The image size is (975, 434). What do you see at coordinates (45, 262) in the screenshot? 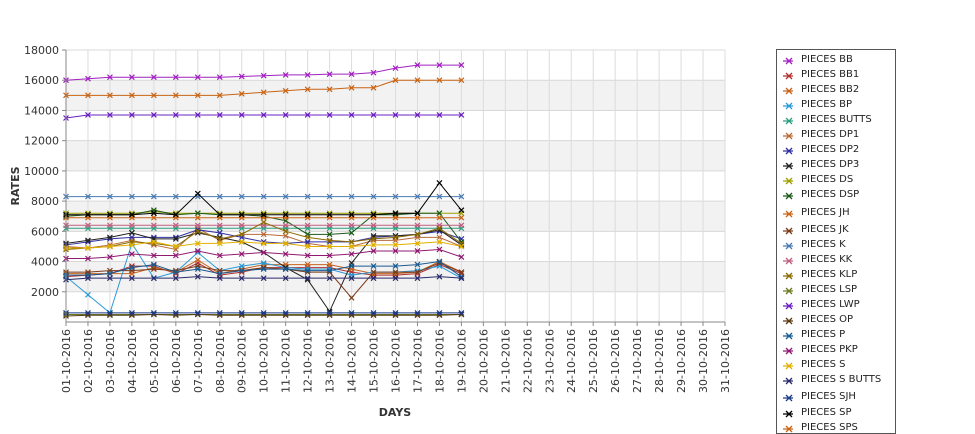
I see `y-tick-label: 4000` at bounding box center [45, 262].